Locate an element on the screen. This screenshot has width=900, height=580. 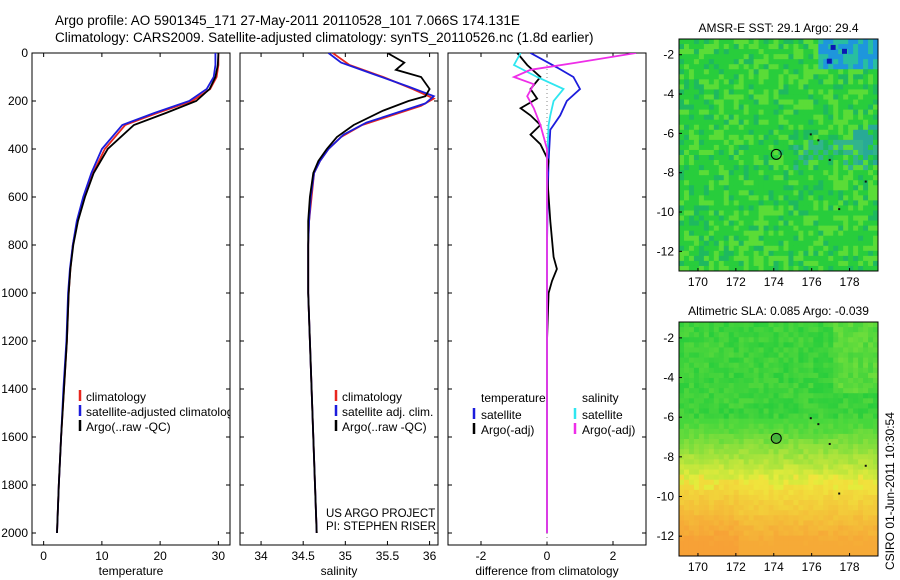
x-tick-label: 36 is located at coordinates (430, 556).